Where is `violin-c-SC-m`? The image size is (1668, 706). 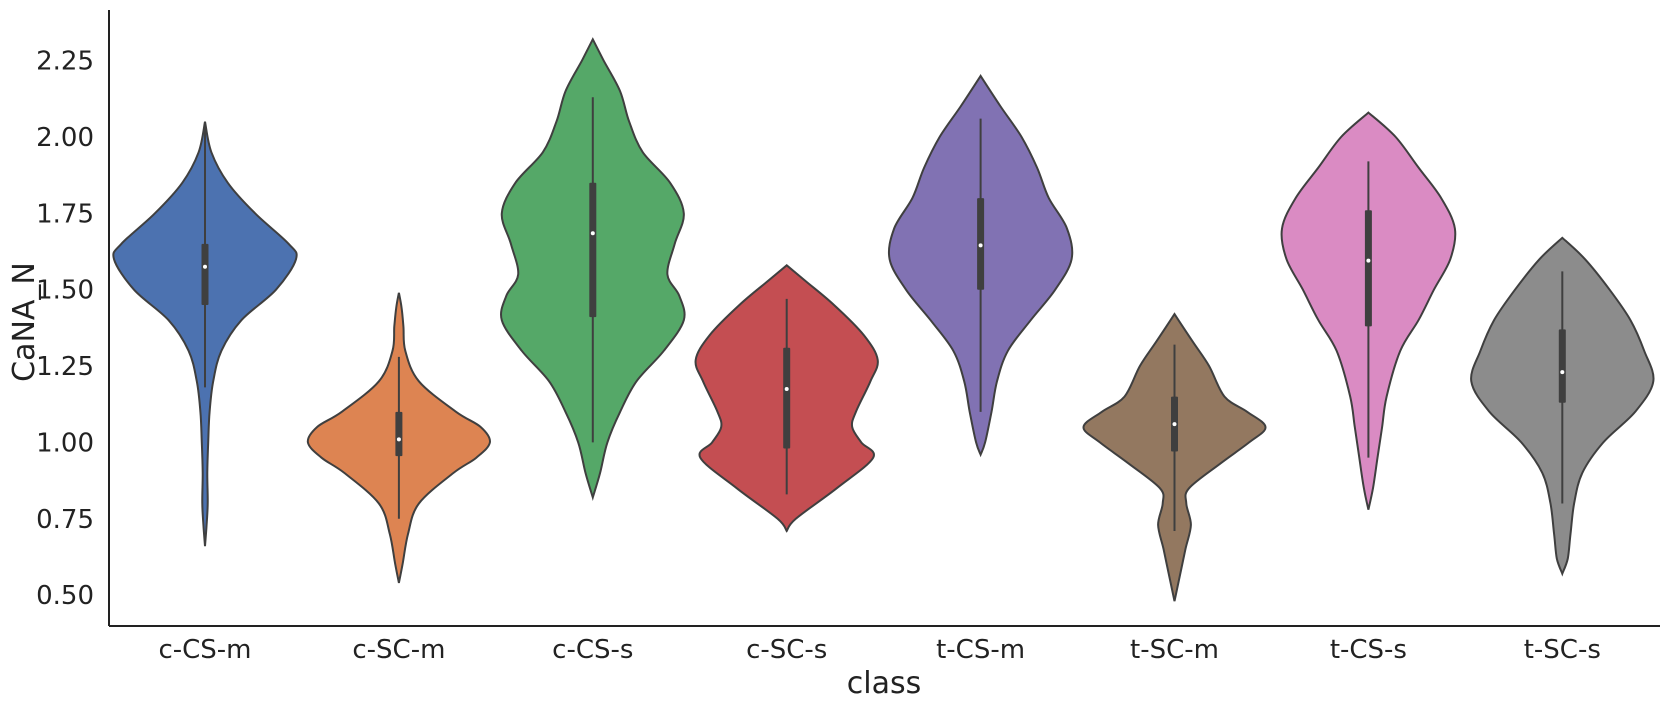 violin-c-SC-m is located at coordinates (398, 438).